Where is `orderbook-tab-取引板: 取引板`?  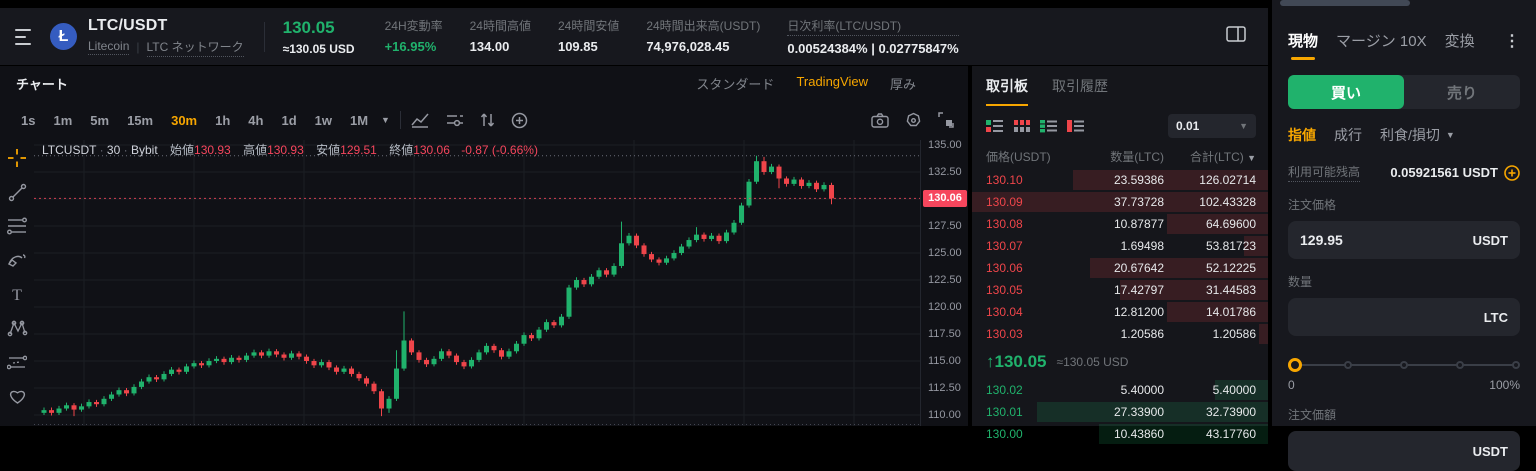 orderbook-tab-取引板: 取引板 is located at coordinates (1007, 91).